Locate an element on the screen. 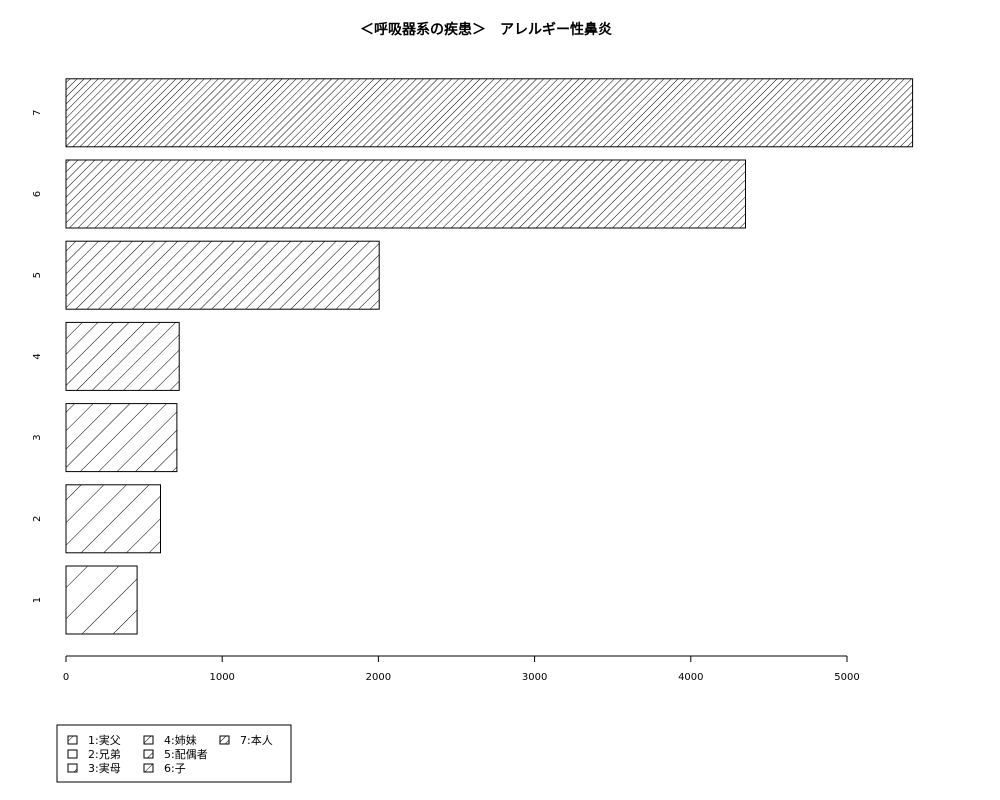 The width and height of the screenshot is (1000, 800). legend-label: 7:本人 is located at coordinates (256, 740).